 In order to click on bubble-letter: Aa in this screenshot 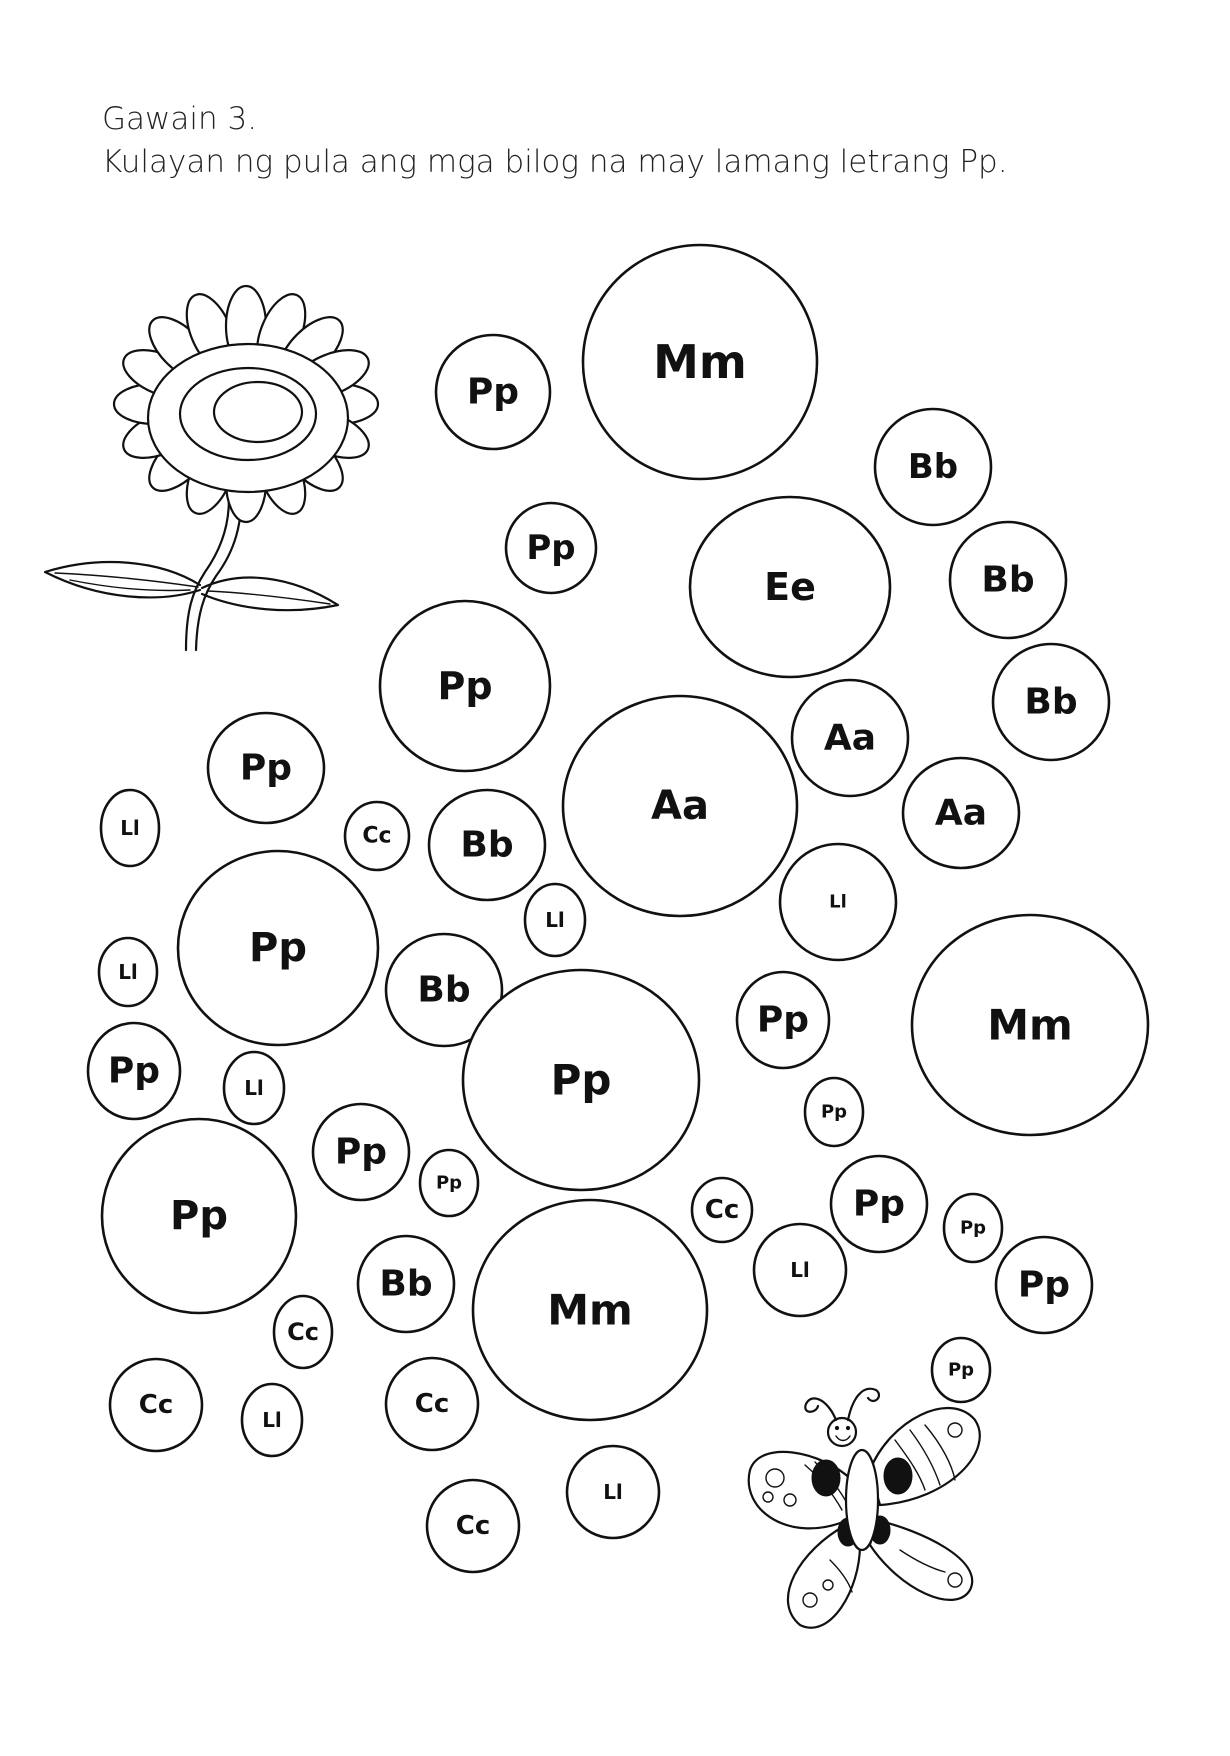, I will do `click(680, 806)`.